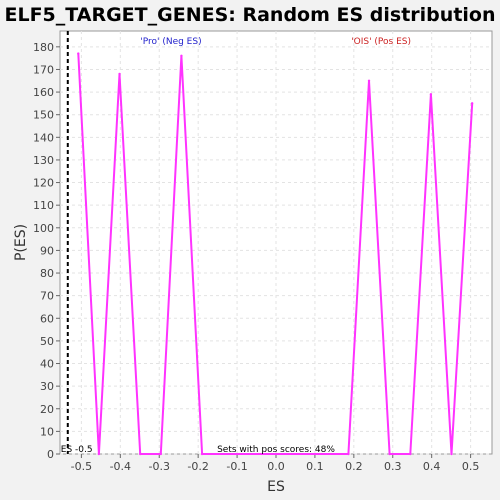 Image resolution: width=500 pixels, height=500 pixels. I want to click on x-tick-label: 0.5, so click(471, 466).